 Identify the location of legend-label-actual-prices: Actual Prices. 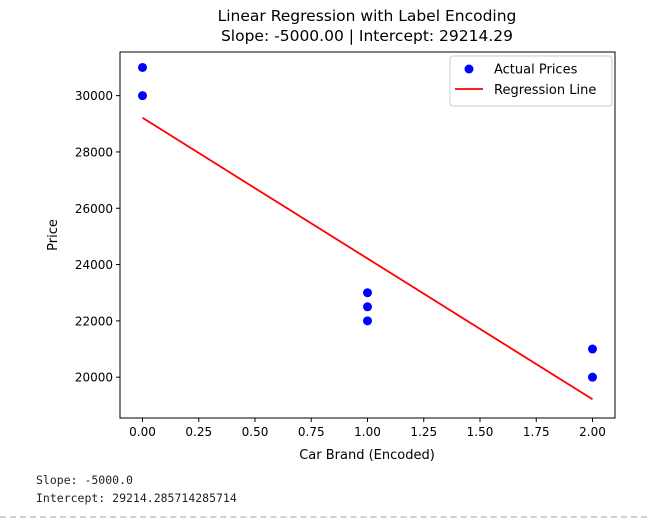
(536, 70).